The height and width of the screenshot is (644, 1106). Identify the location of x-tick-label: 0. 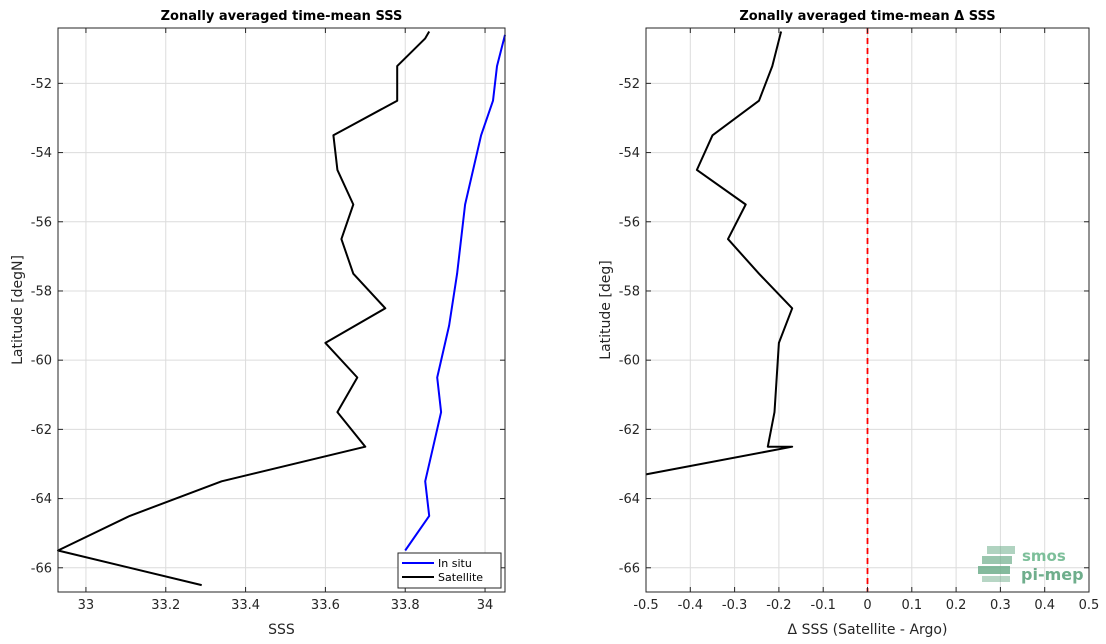
(867, 605).